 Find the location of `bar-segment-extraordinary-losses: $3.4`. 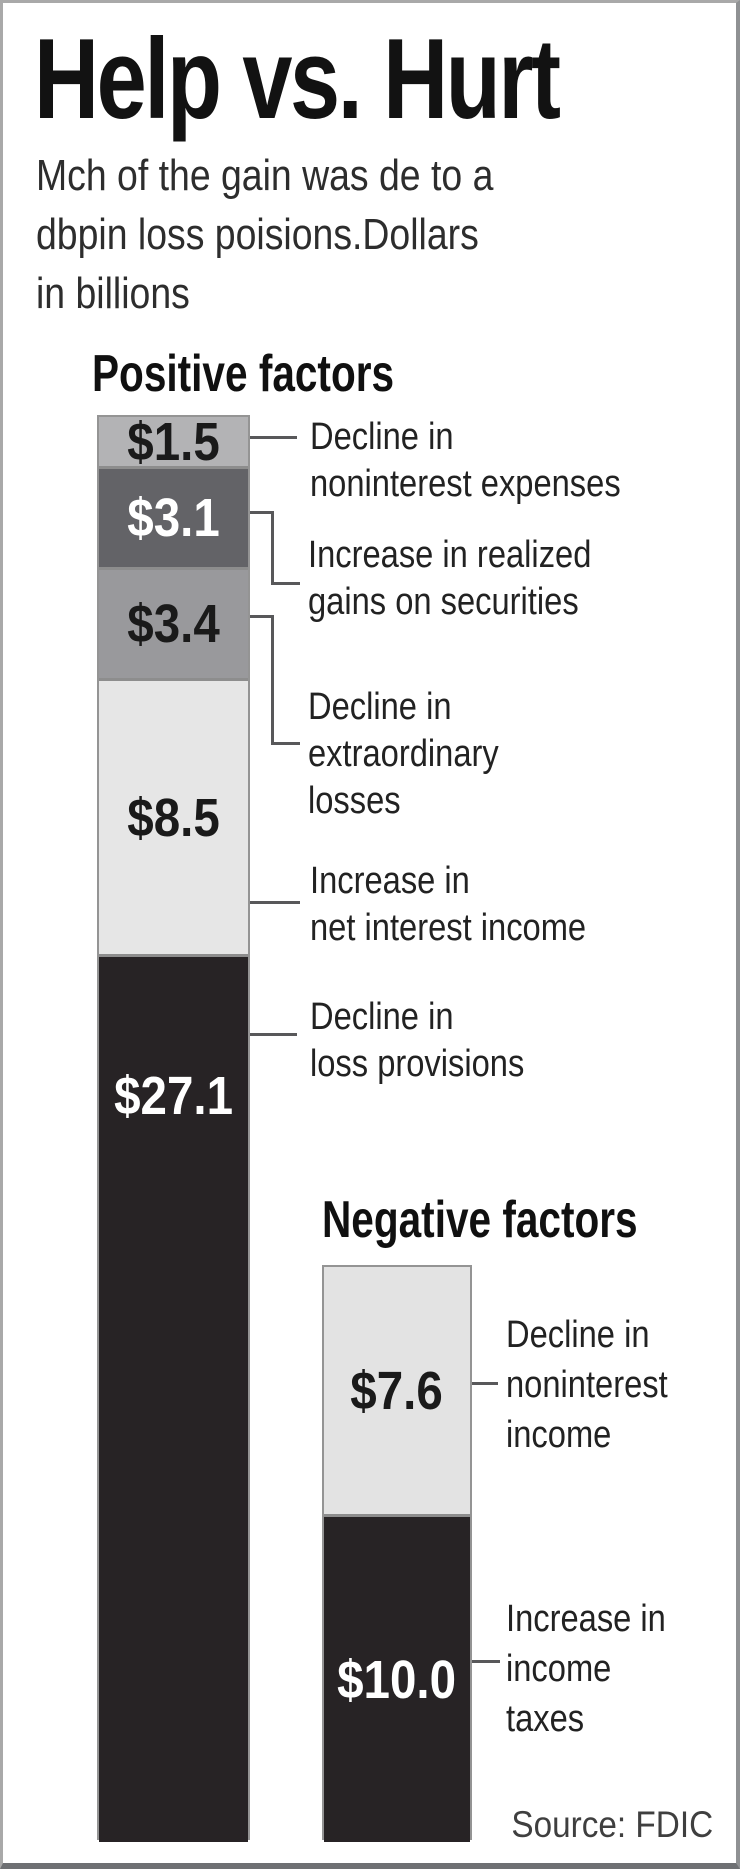

bar-segment-extraordinary-losses: $3.4 is located at coordinates (173, 622).